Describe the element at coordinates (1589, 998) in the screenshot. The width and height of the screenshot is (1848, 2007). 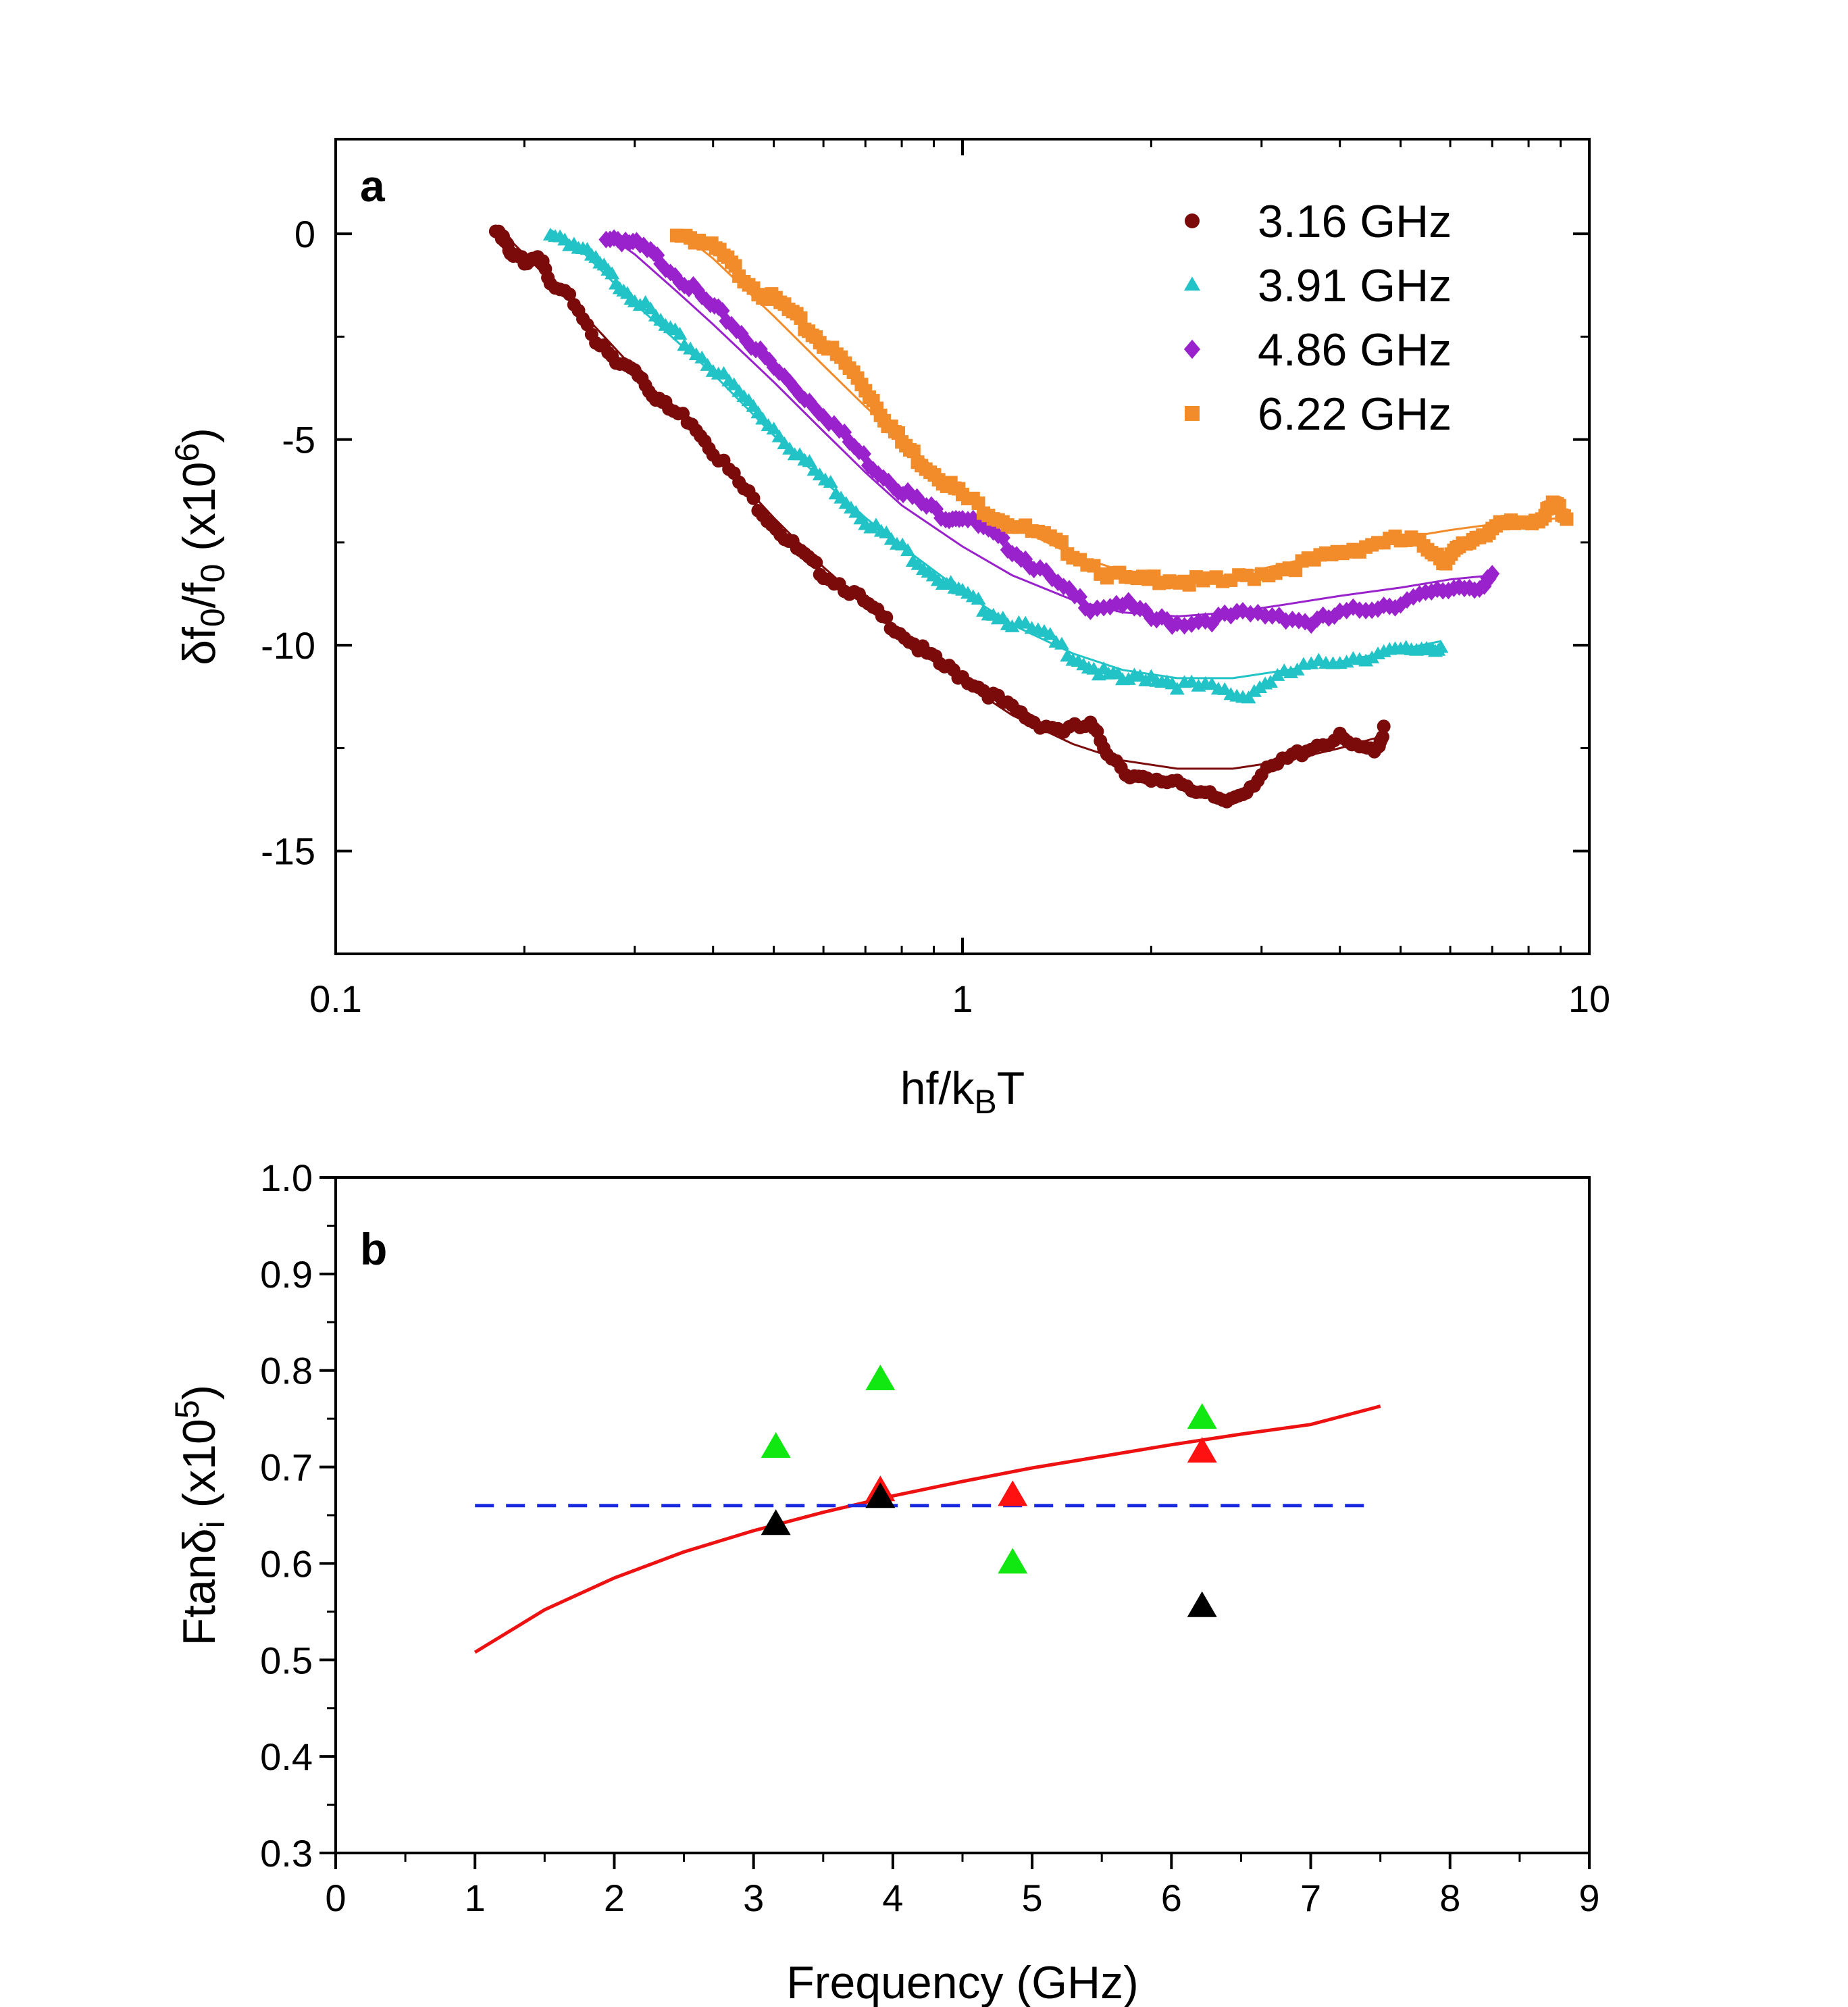
I see `x-tick-label: 10` at that location.